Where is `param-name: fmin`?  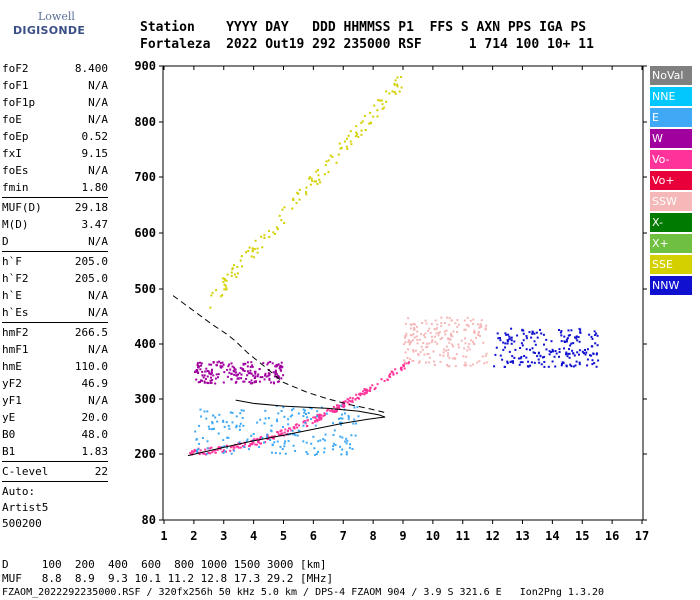 param-name: fmin is located at coordinates (15, 187).